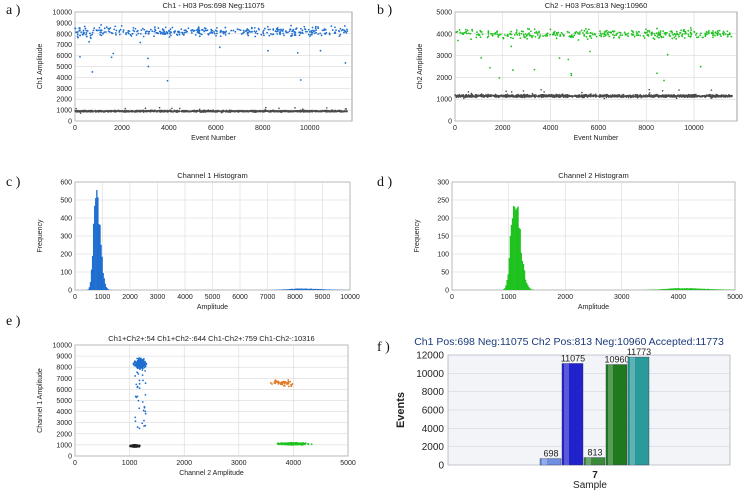 This screenshot has width=744, height=492. I want to click on x-tick-label: 0, so click(75, 297).